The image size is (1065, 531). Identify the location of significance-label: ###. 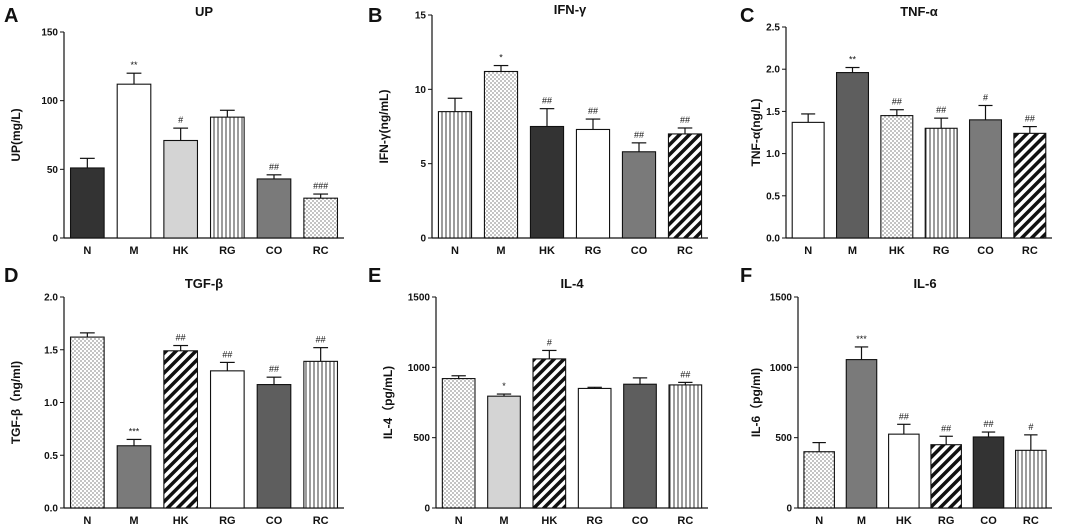
(320, 186).